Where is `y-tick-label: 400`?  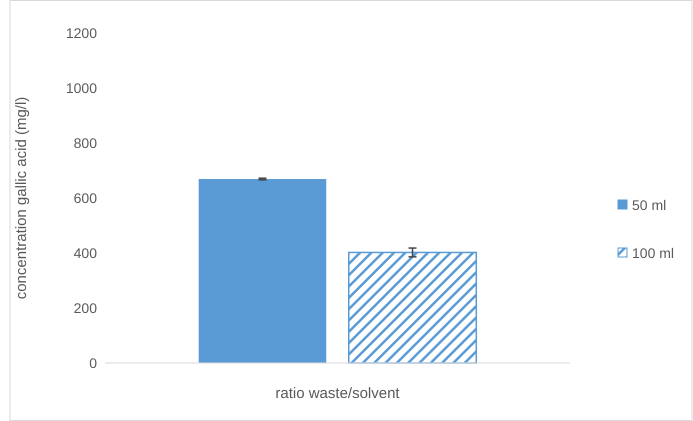
y-tick-label: 400 is located at coordinates (86, 252).